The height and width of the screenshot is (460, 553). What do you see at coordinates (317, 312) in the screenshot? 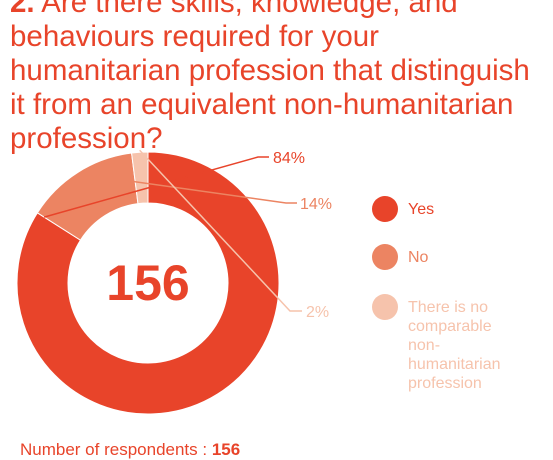
I see `data-label-2: 2%` at bounding box center [317, 312].